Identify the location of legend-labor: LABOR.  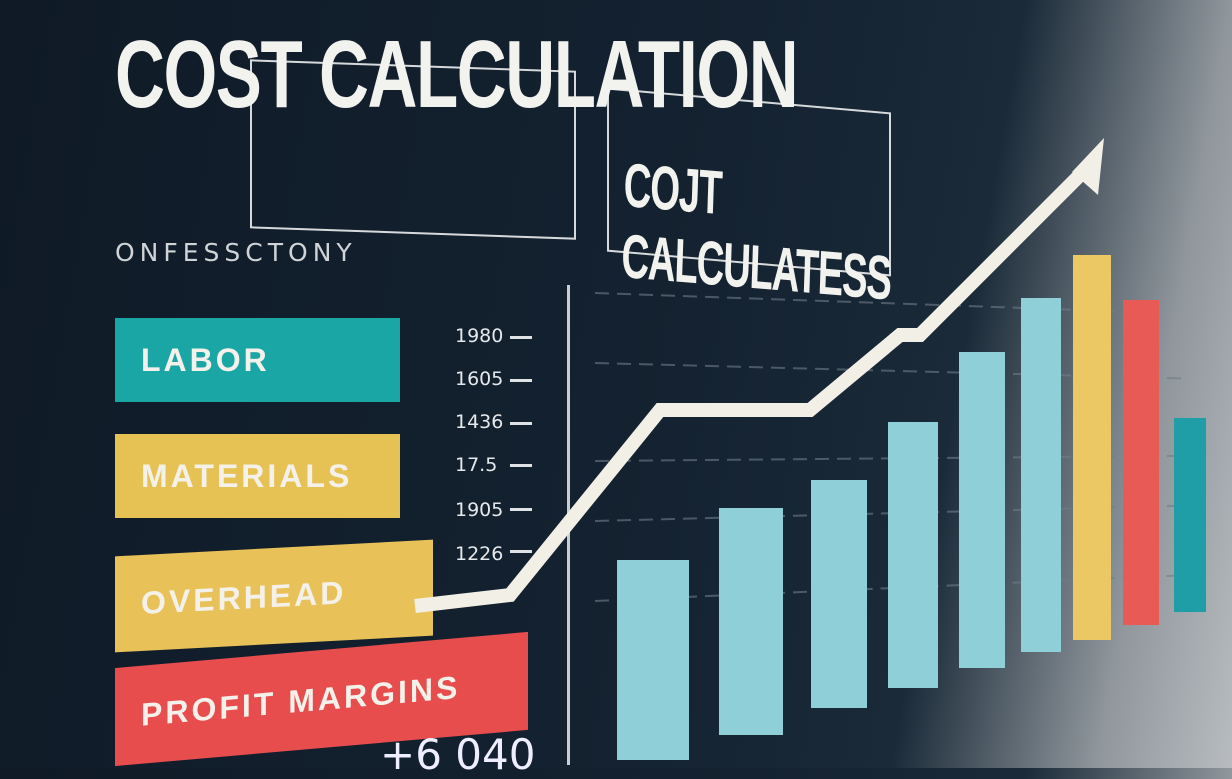
(257, 360).